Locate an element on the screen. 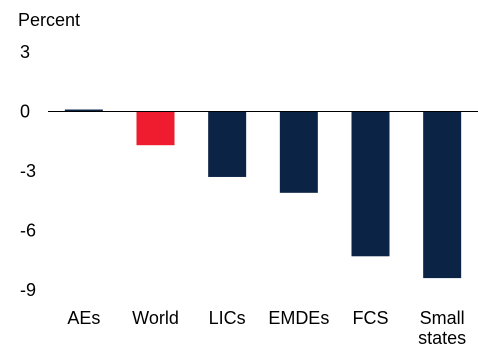 The image size is (478, 353). y-axis-unit-label: Percent is located at coordinates (49, 20).